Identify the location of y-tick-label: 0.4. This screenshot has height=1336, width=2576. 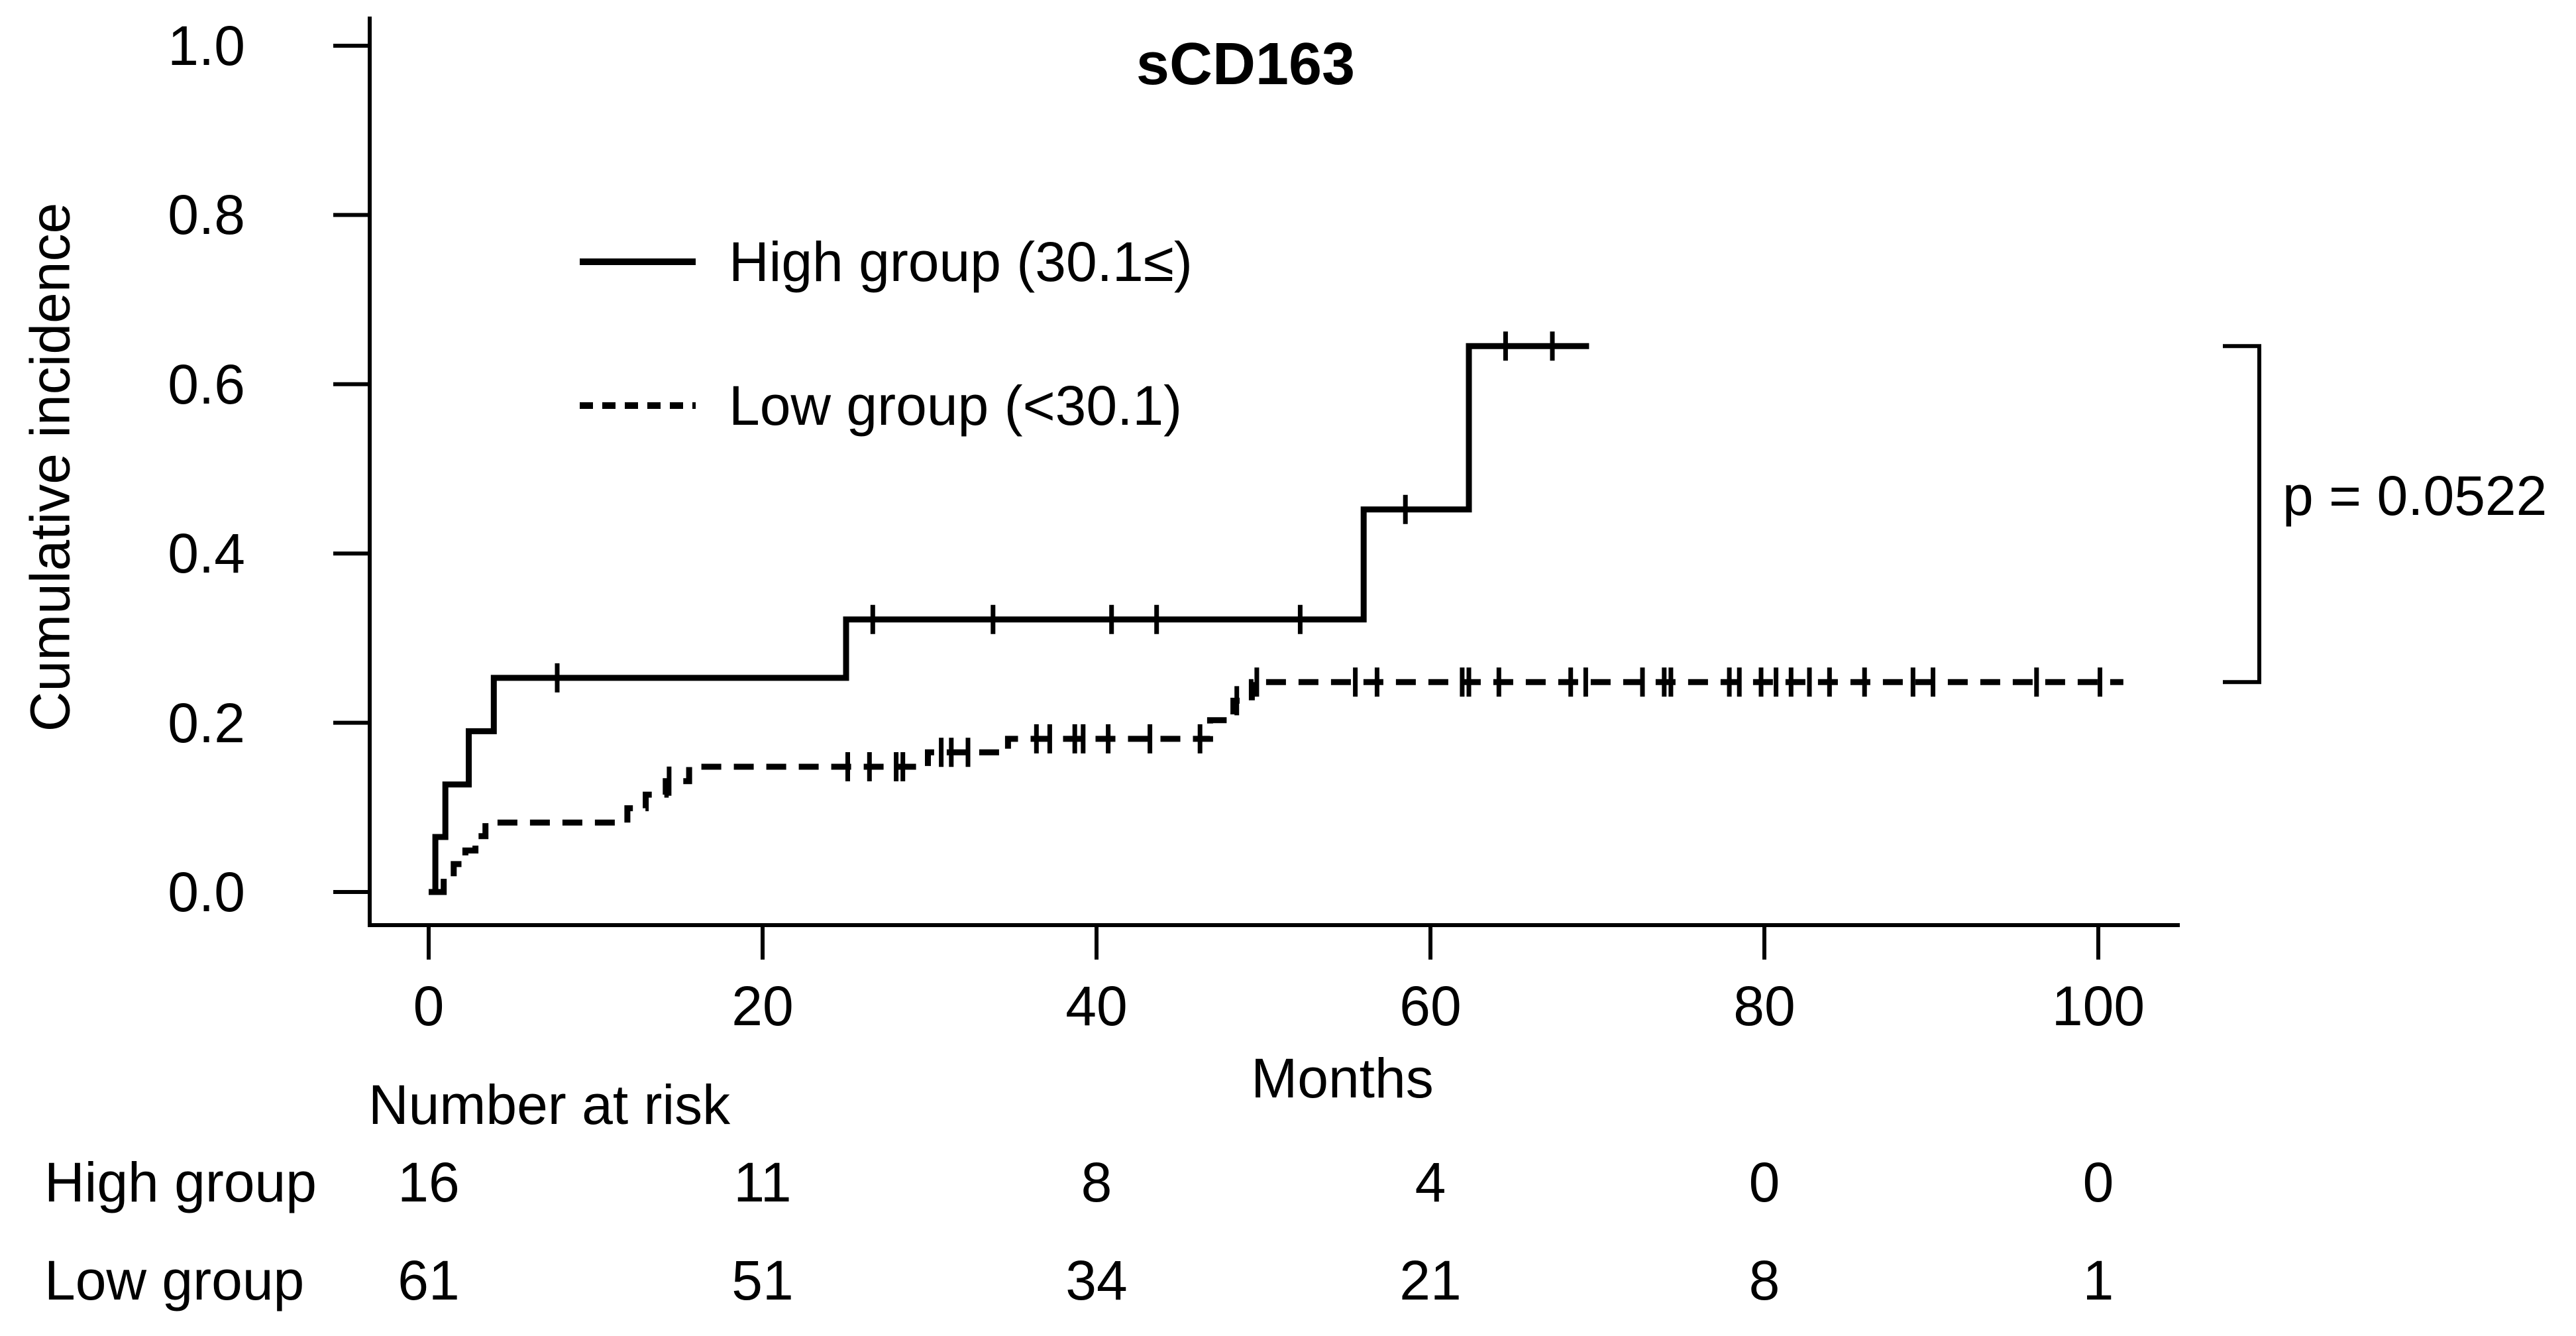
(206, 553).